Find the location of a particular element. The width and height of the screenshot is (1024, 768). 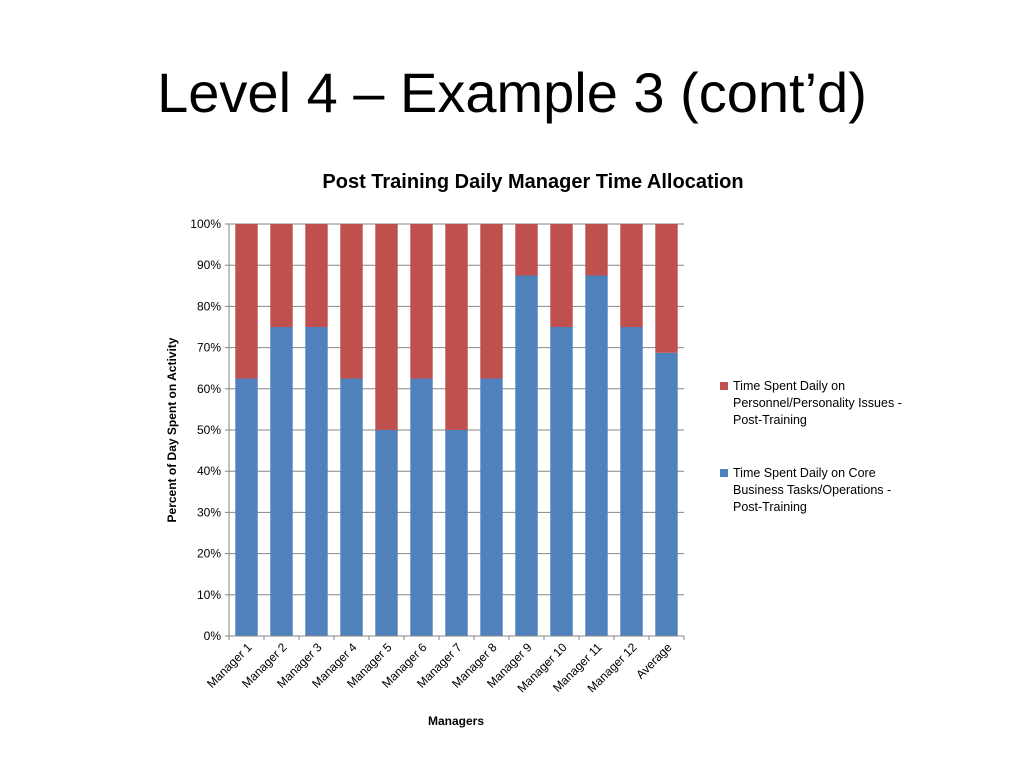

y-tick-label: 10% is located at coordinates (209, 595).